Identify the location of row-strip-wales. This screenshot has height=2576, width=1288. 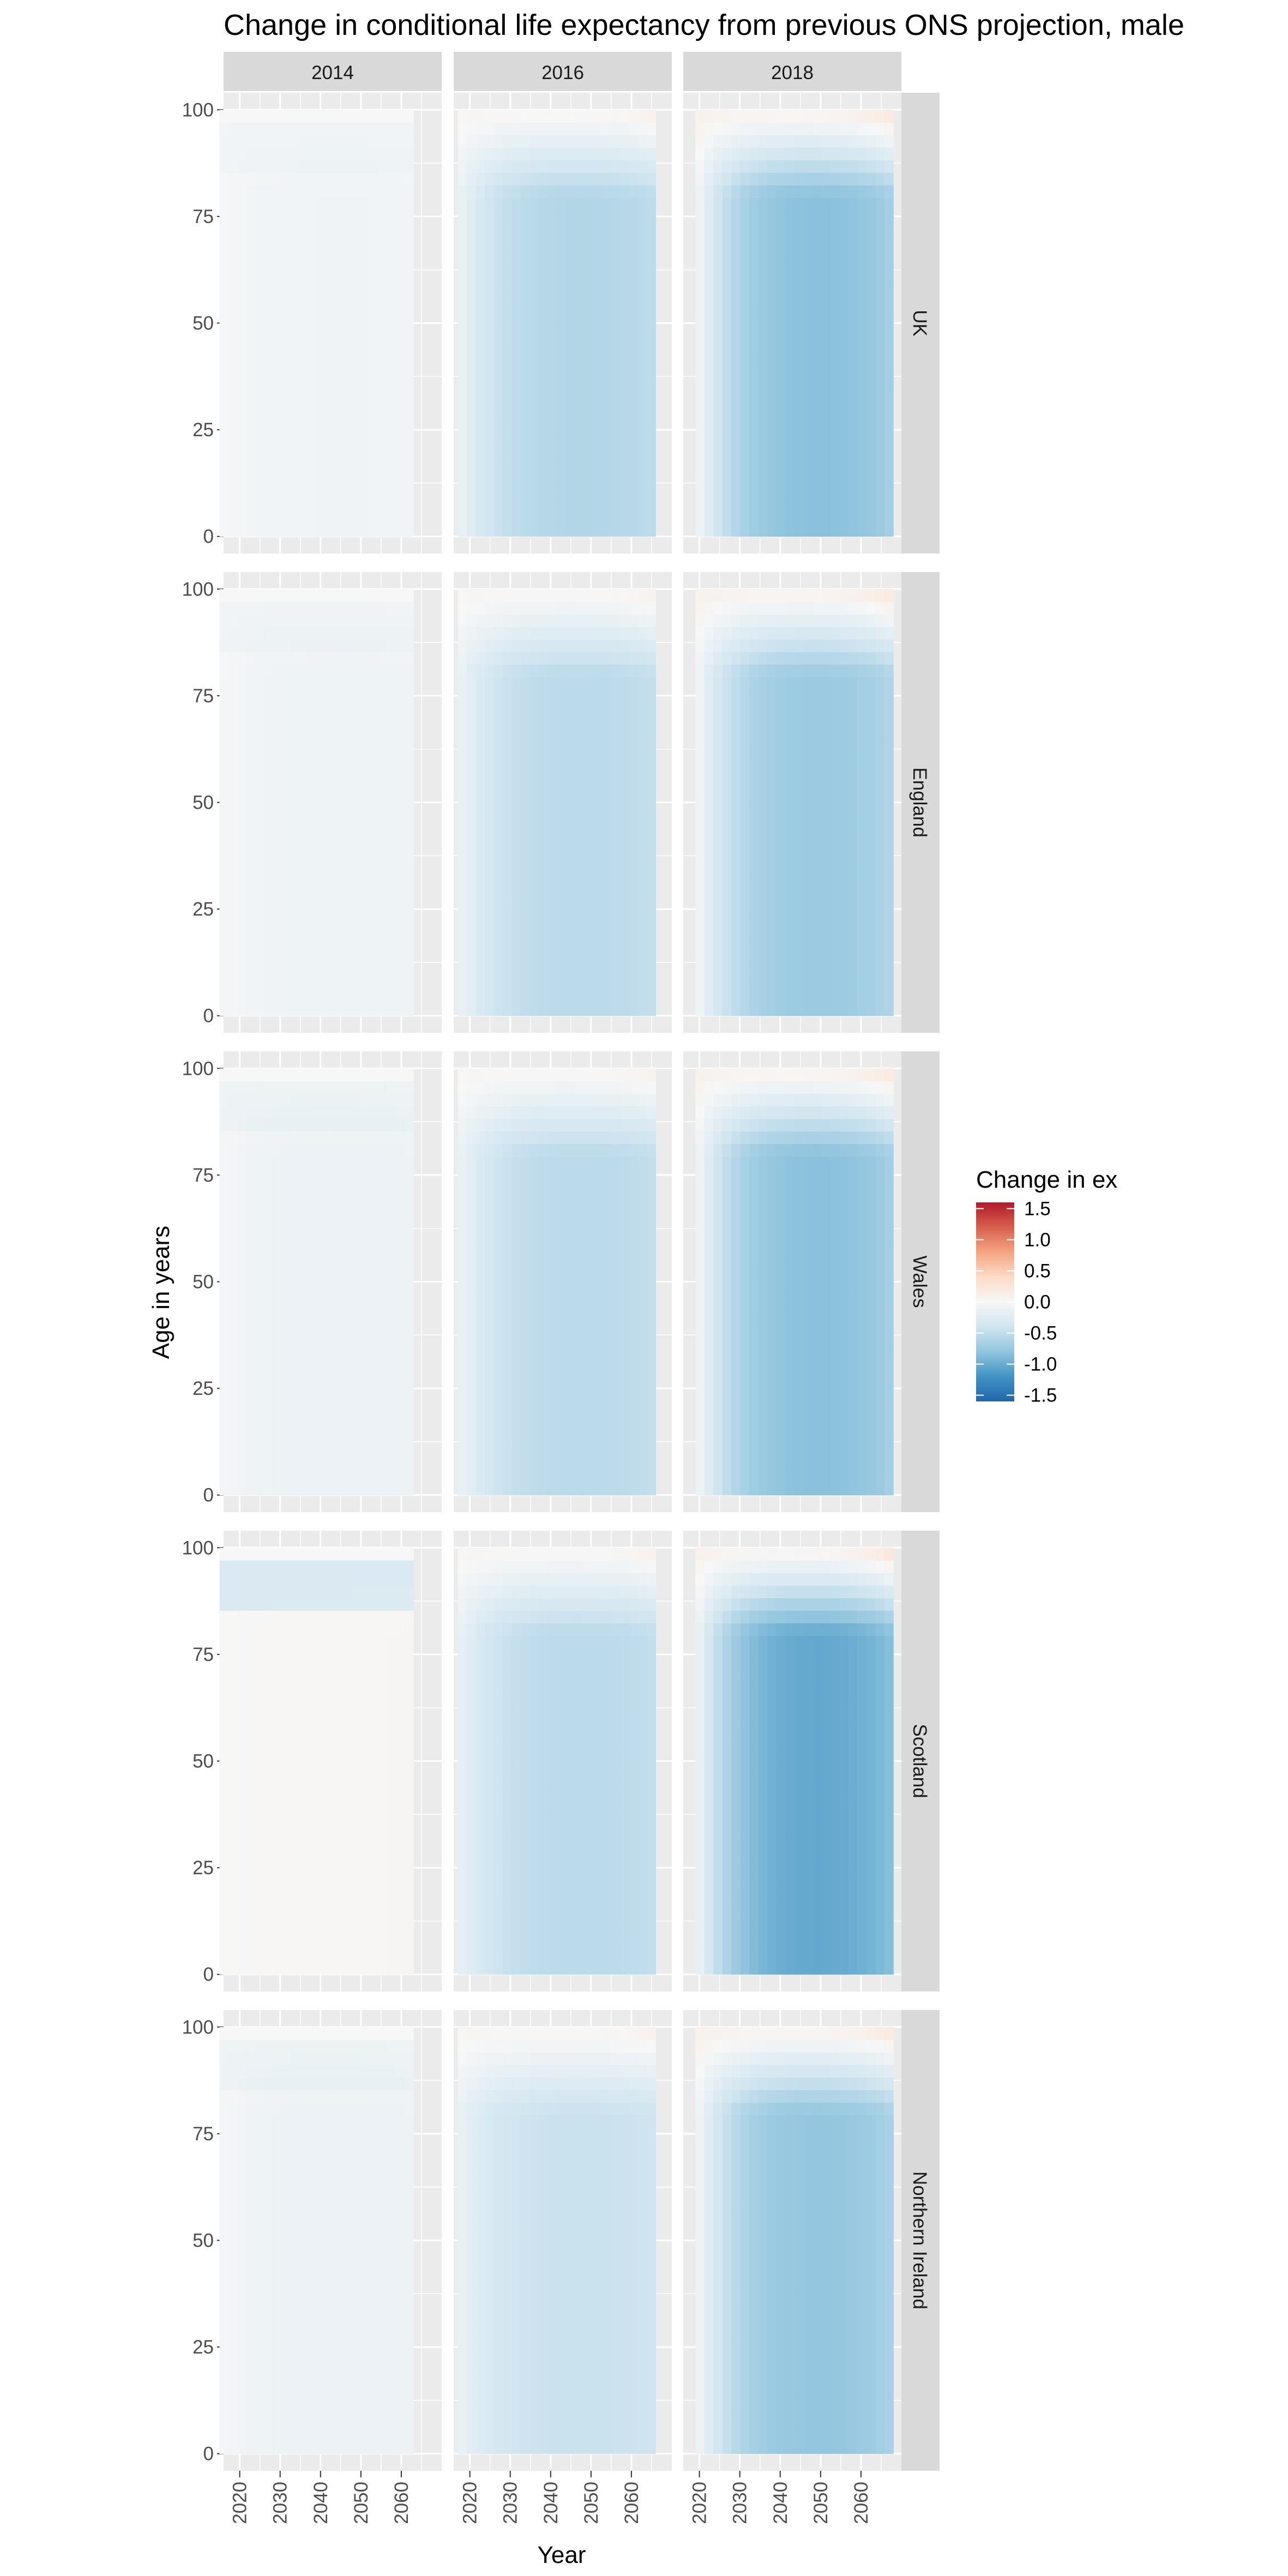
(920, 1281).